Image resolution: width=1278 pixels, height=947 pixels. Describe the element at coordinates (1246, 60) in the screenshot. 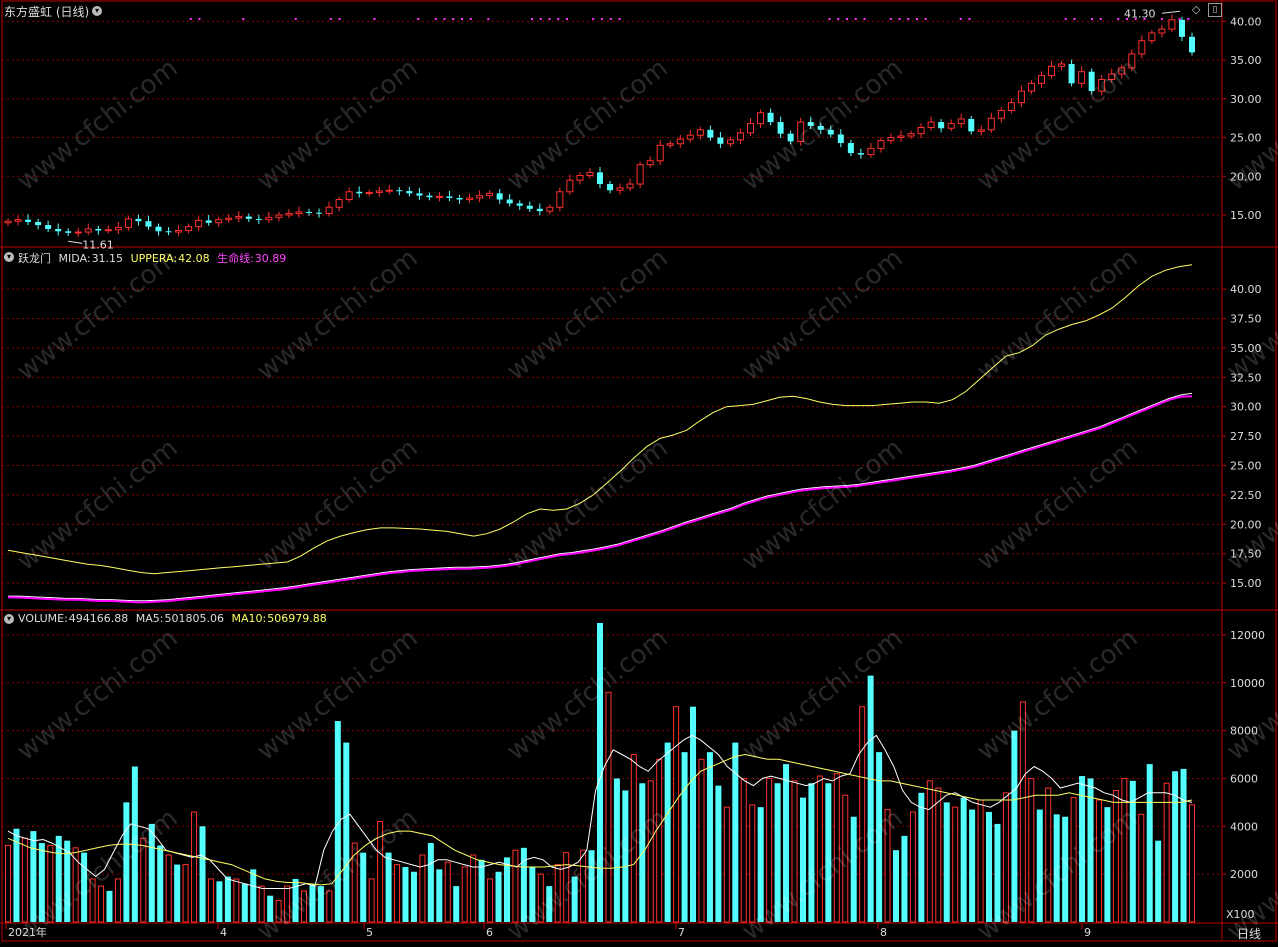

I see `price-y-label: 35.00` at that location.